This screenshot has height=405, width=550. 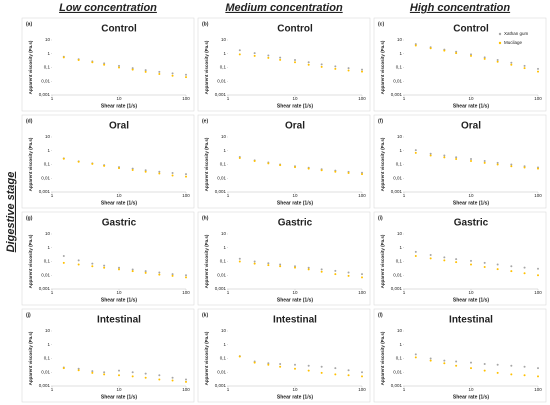 I want to click on panel-label: (b), so click(x=205, y=24).